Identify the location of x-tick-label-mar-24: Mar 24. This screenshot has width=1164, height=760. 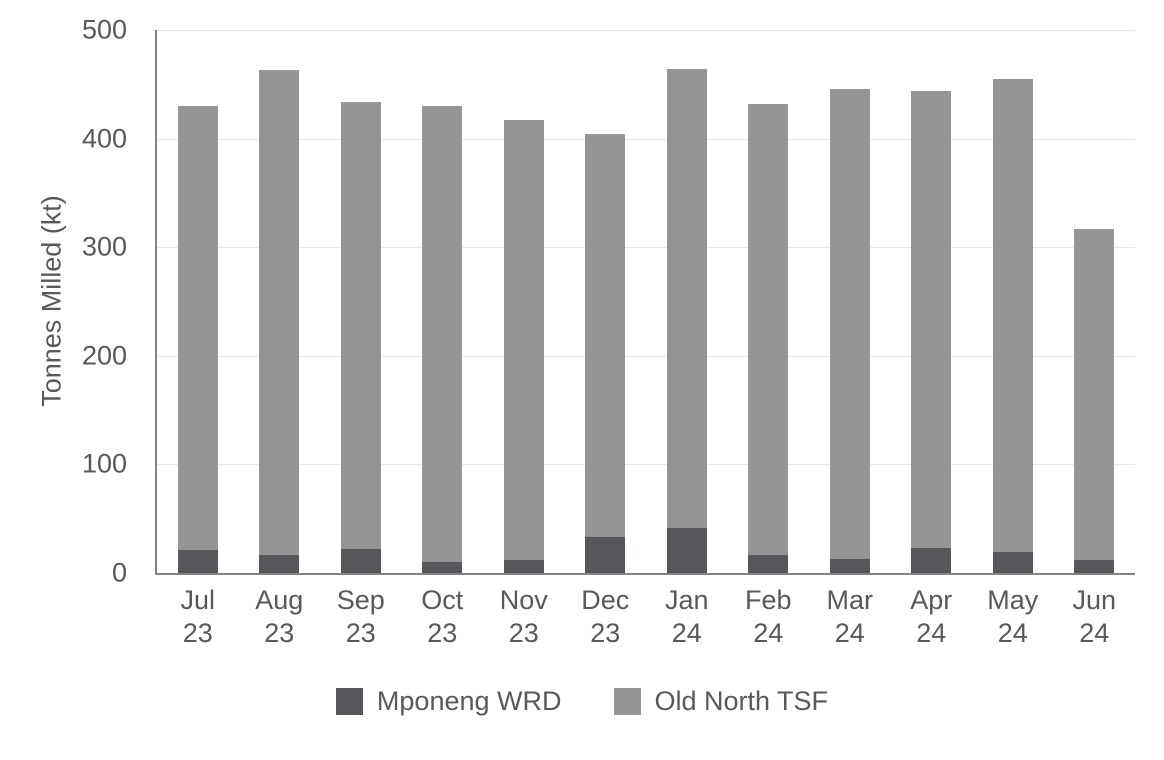
(850, 616).